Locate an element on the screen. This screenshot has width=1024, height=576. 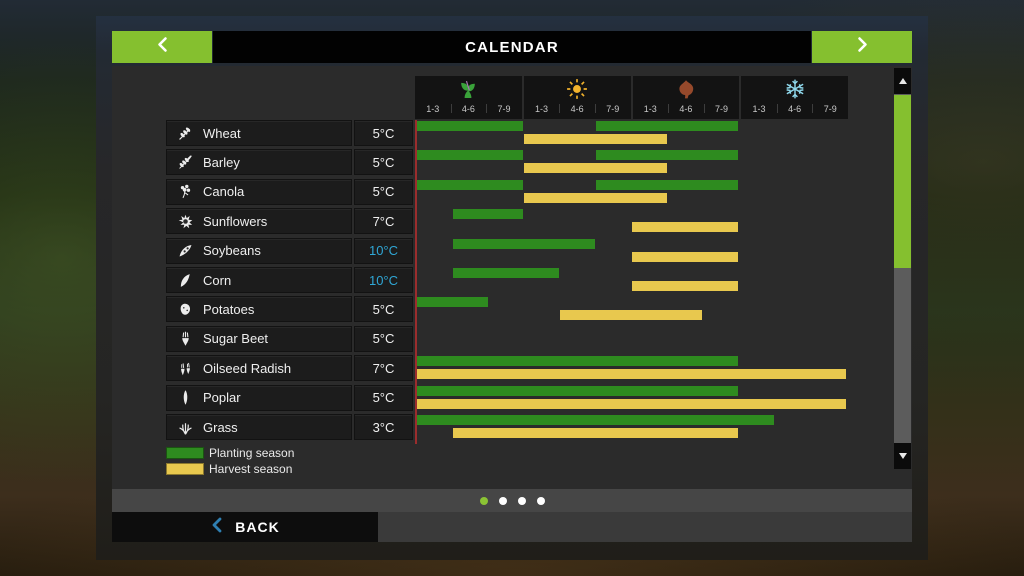
autumn-icon is located at coordinates (686, 89).